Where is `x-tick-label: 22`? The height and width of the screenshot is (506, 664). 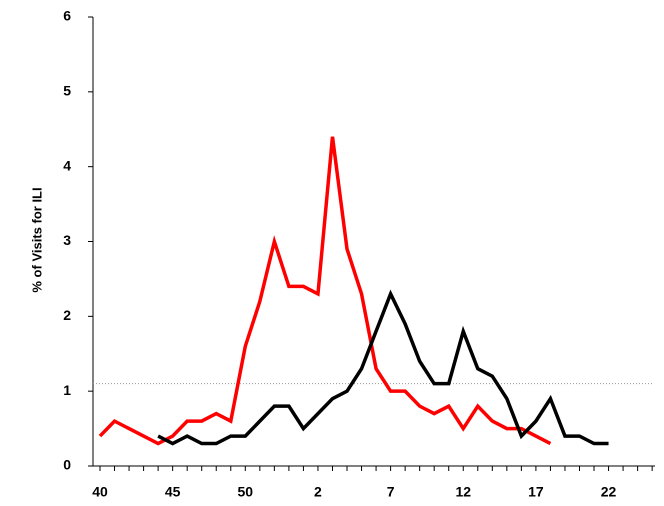 x-tick-label: 22 is located at coordinates (609, 492).